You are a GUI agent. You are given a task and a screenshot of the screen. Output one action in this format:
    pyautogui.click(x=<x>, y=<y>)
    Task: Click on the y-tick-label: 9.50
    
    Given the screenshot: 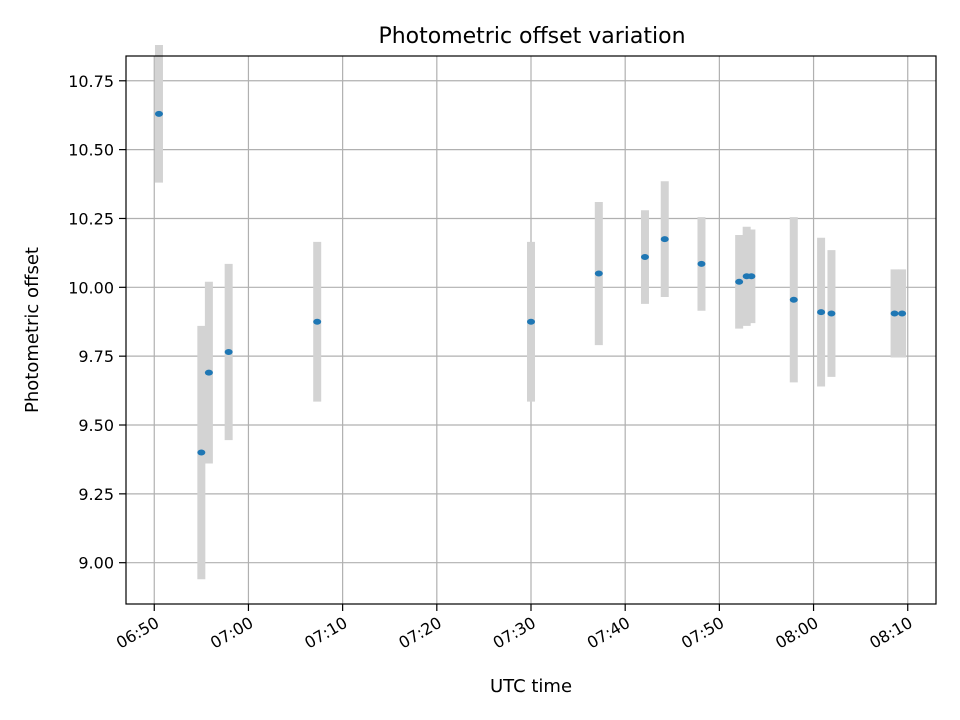 What is the action you would take?
    pyautogui.click(x=96, y=425)
    